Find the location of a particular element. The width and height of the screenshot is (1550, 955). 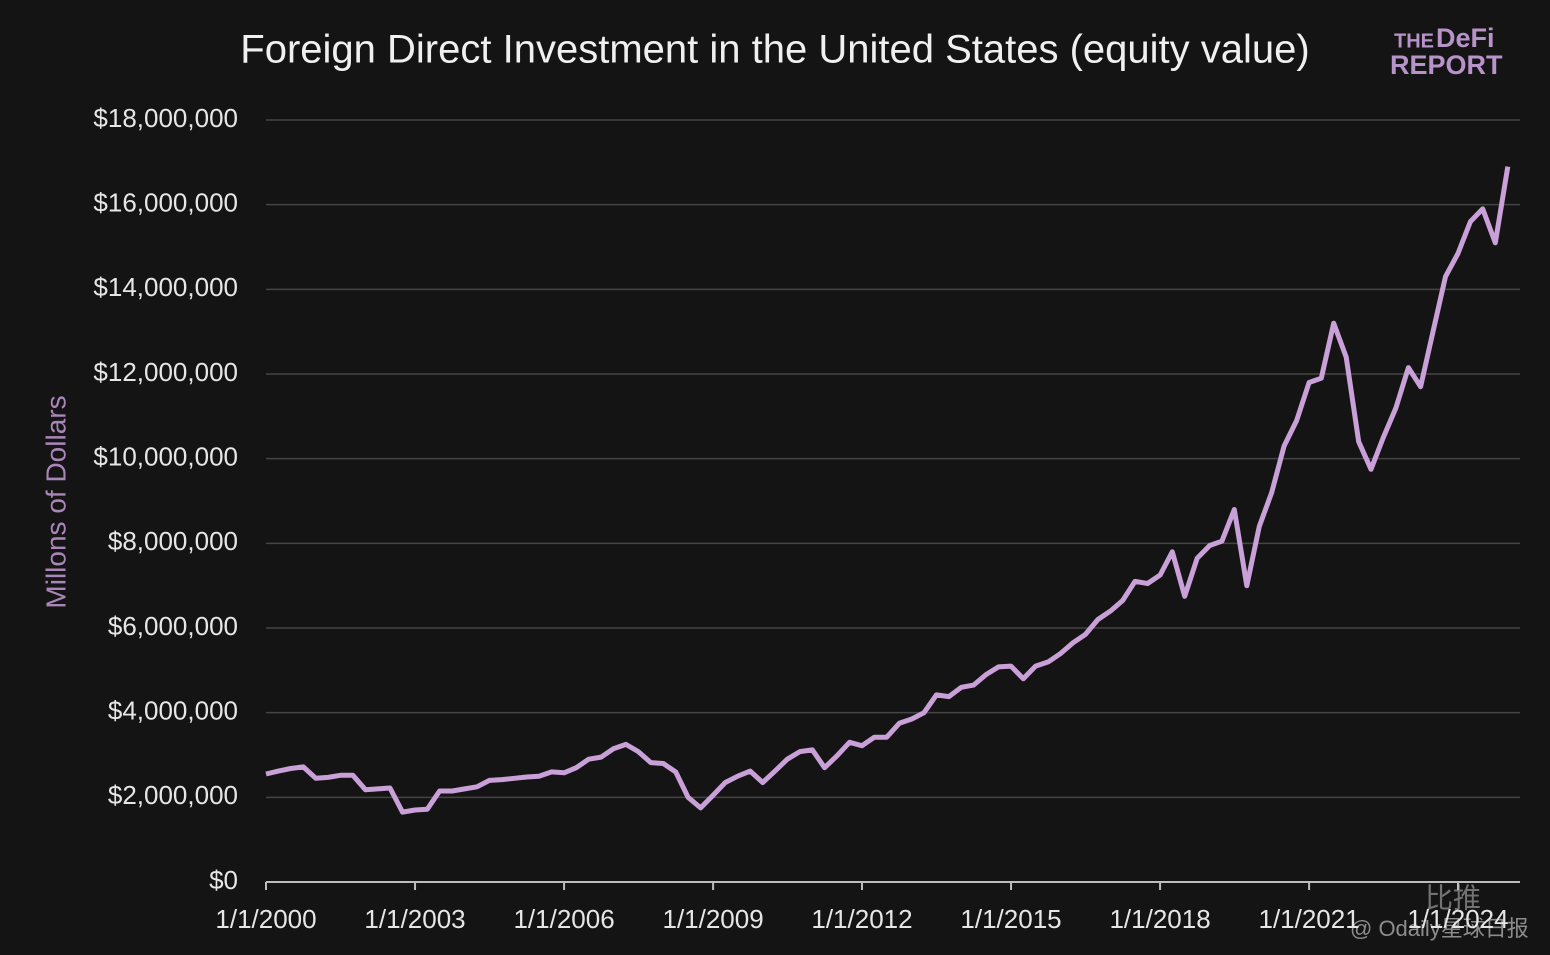

y-tick-label: $2,000,000 is located at coordinates (173, 795).